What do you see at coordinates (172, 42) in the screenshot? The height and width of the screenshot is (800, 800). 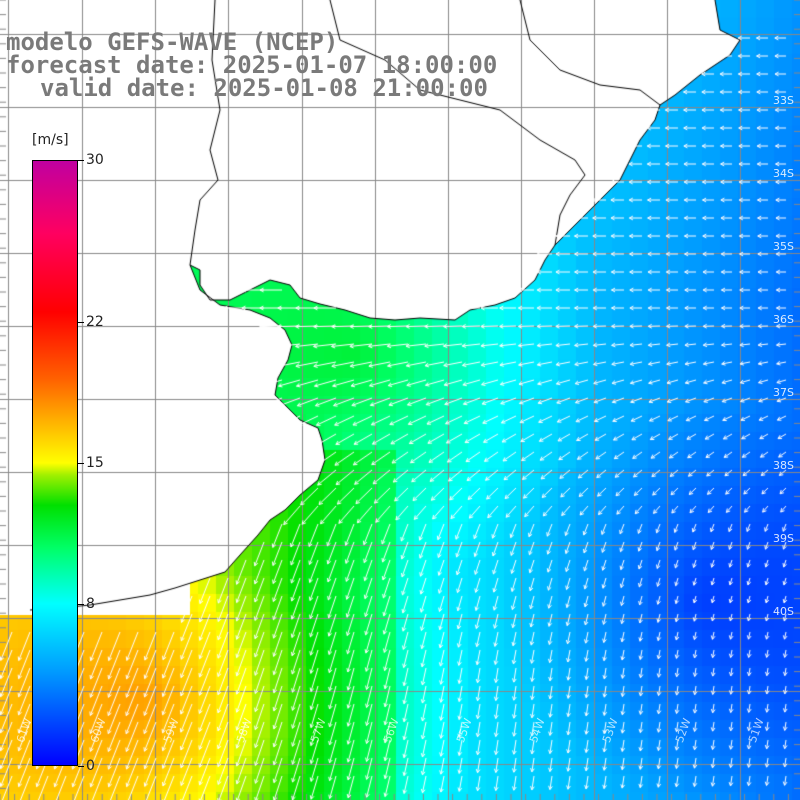 I see `model-title: modelo GEFS-WAVE (NCEP)` at bounding box center [172, 42].